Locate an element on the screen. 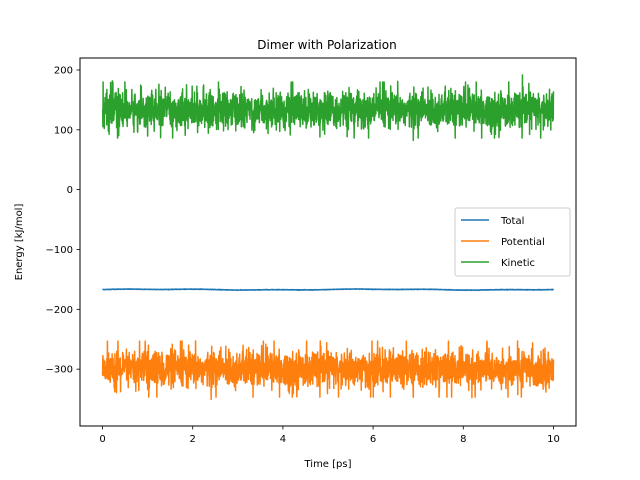 The height and width of the screenshot is (480, 640). chart-title: Dimer with Polarization is located at coordinates (326, 45).